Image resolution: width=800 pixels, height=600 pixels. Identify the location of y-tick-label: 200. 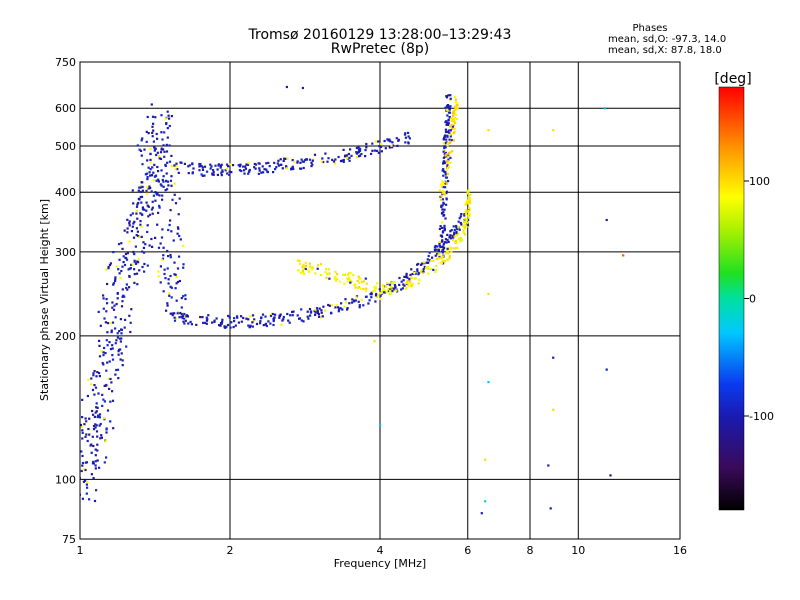
(65, 336).